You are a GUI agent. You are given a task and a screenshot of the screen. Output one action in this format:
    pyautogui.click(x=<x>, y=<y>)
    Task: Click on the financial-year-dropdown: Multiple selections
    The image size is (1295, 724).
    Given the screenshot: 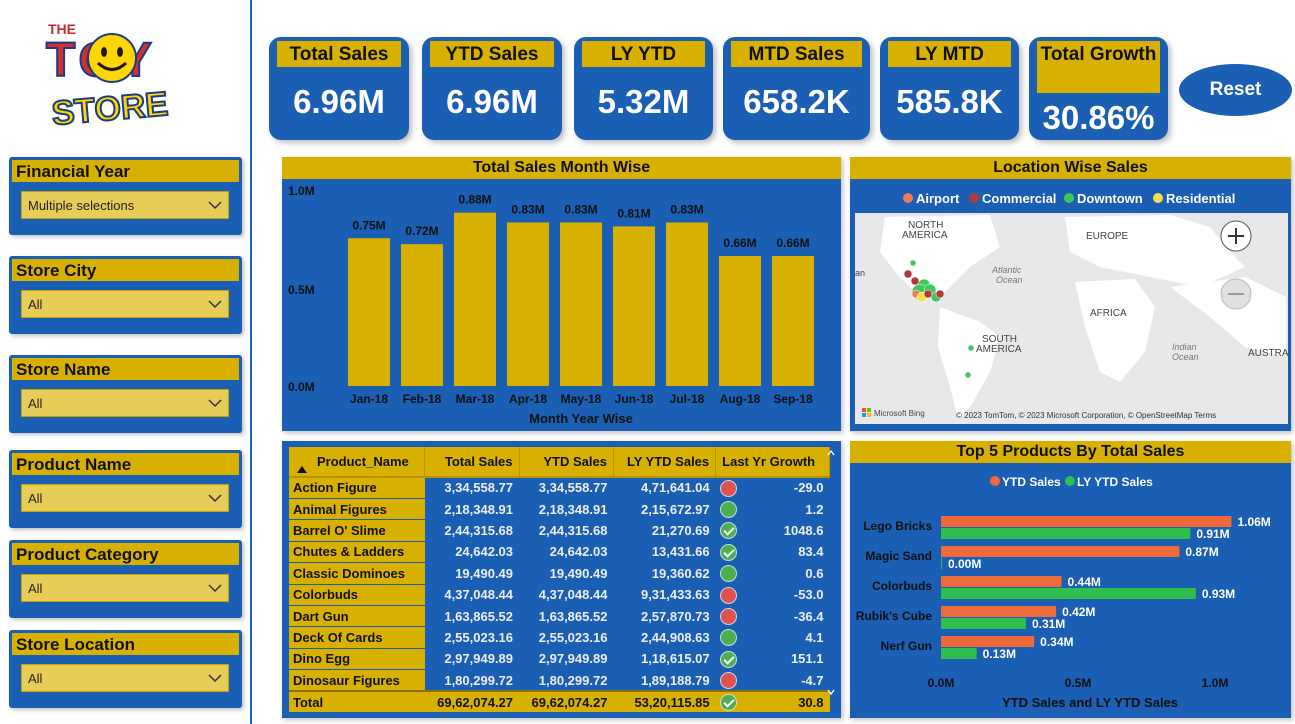 What is the action you would take?
    pyautogui.click(x=125, y=205)
    